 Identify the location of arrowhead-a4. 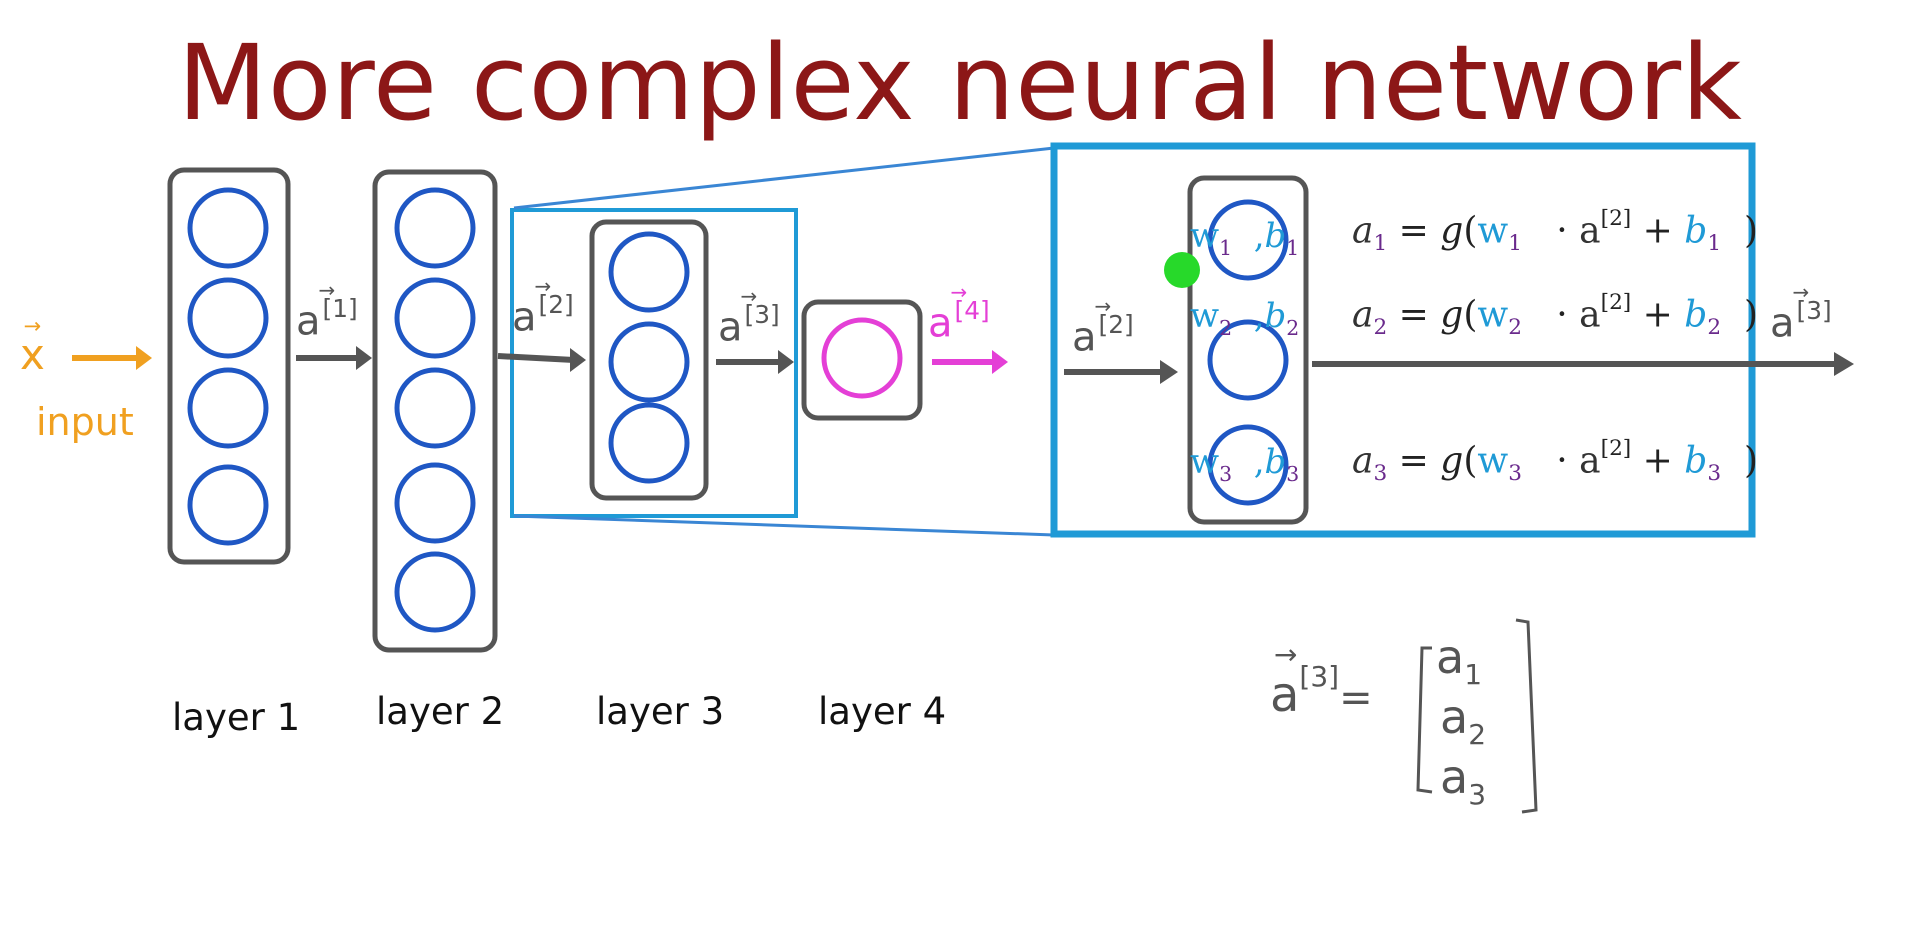
(1000, 362).